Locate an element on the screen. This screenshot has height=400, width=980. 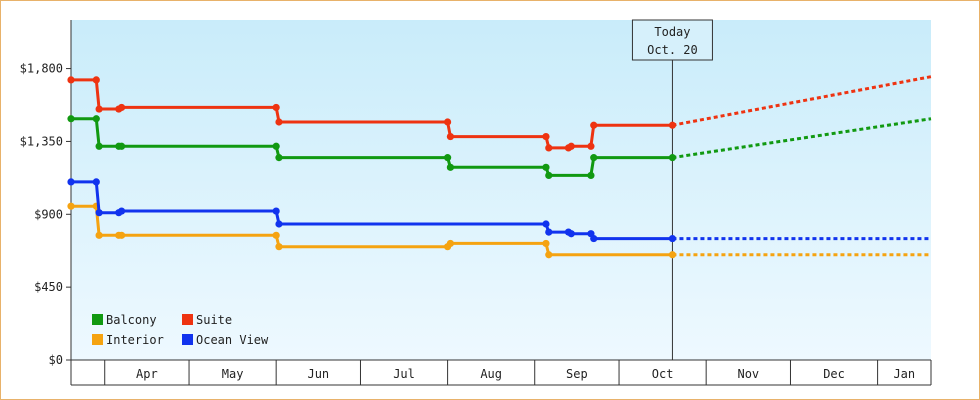
x-tick-label: Nov is located at coordinates (748, 374).